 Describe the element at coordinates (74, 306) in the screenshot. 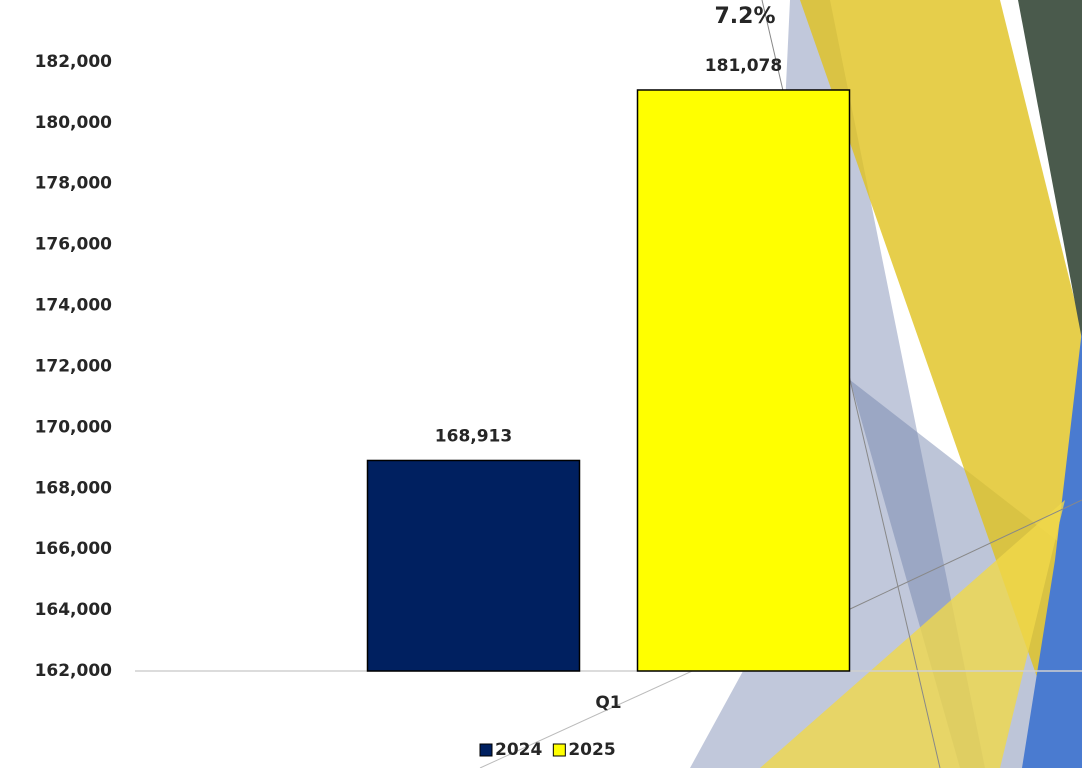

I see `y-tick-label: 174,000` at that location.